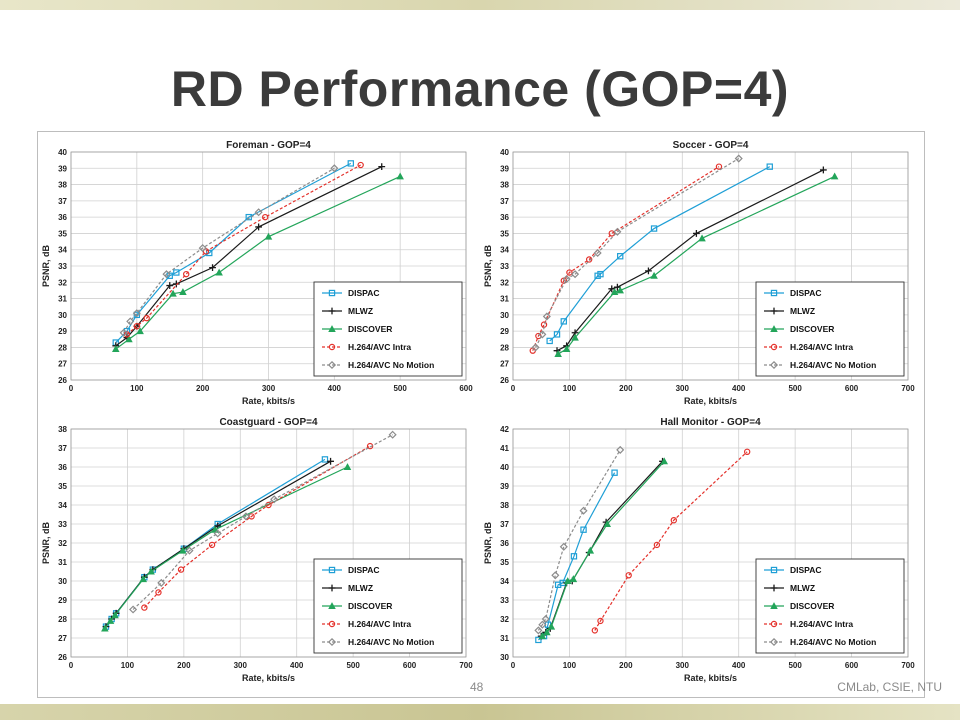 Image resolution: width=960 pixels, height=720 pixels. What do you see at coordinates (504, 217) in the screenshot?
I see `y-tick-label: 36` at bounding box center [504, 217].